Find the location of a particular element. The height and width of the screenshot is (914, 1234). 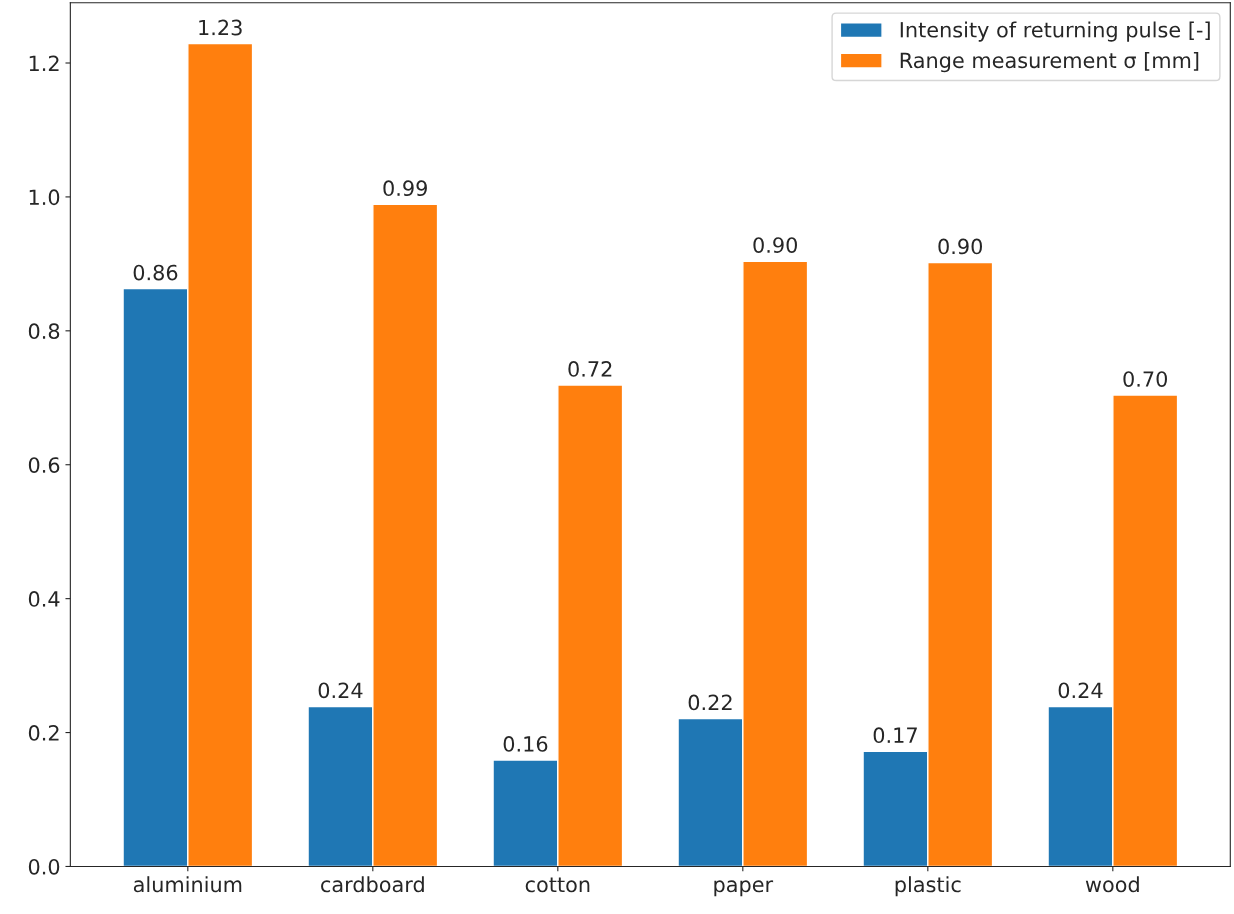

y-tick-label: 1.2 is located at coordinates (44, 63).